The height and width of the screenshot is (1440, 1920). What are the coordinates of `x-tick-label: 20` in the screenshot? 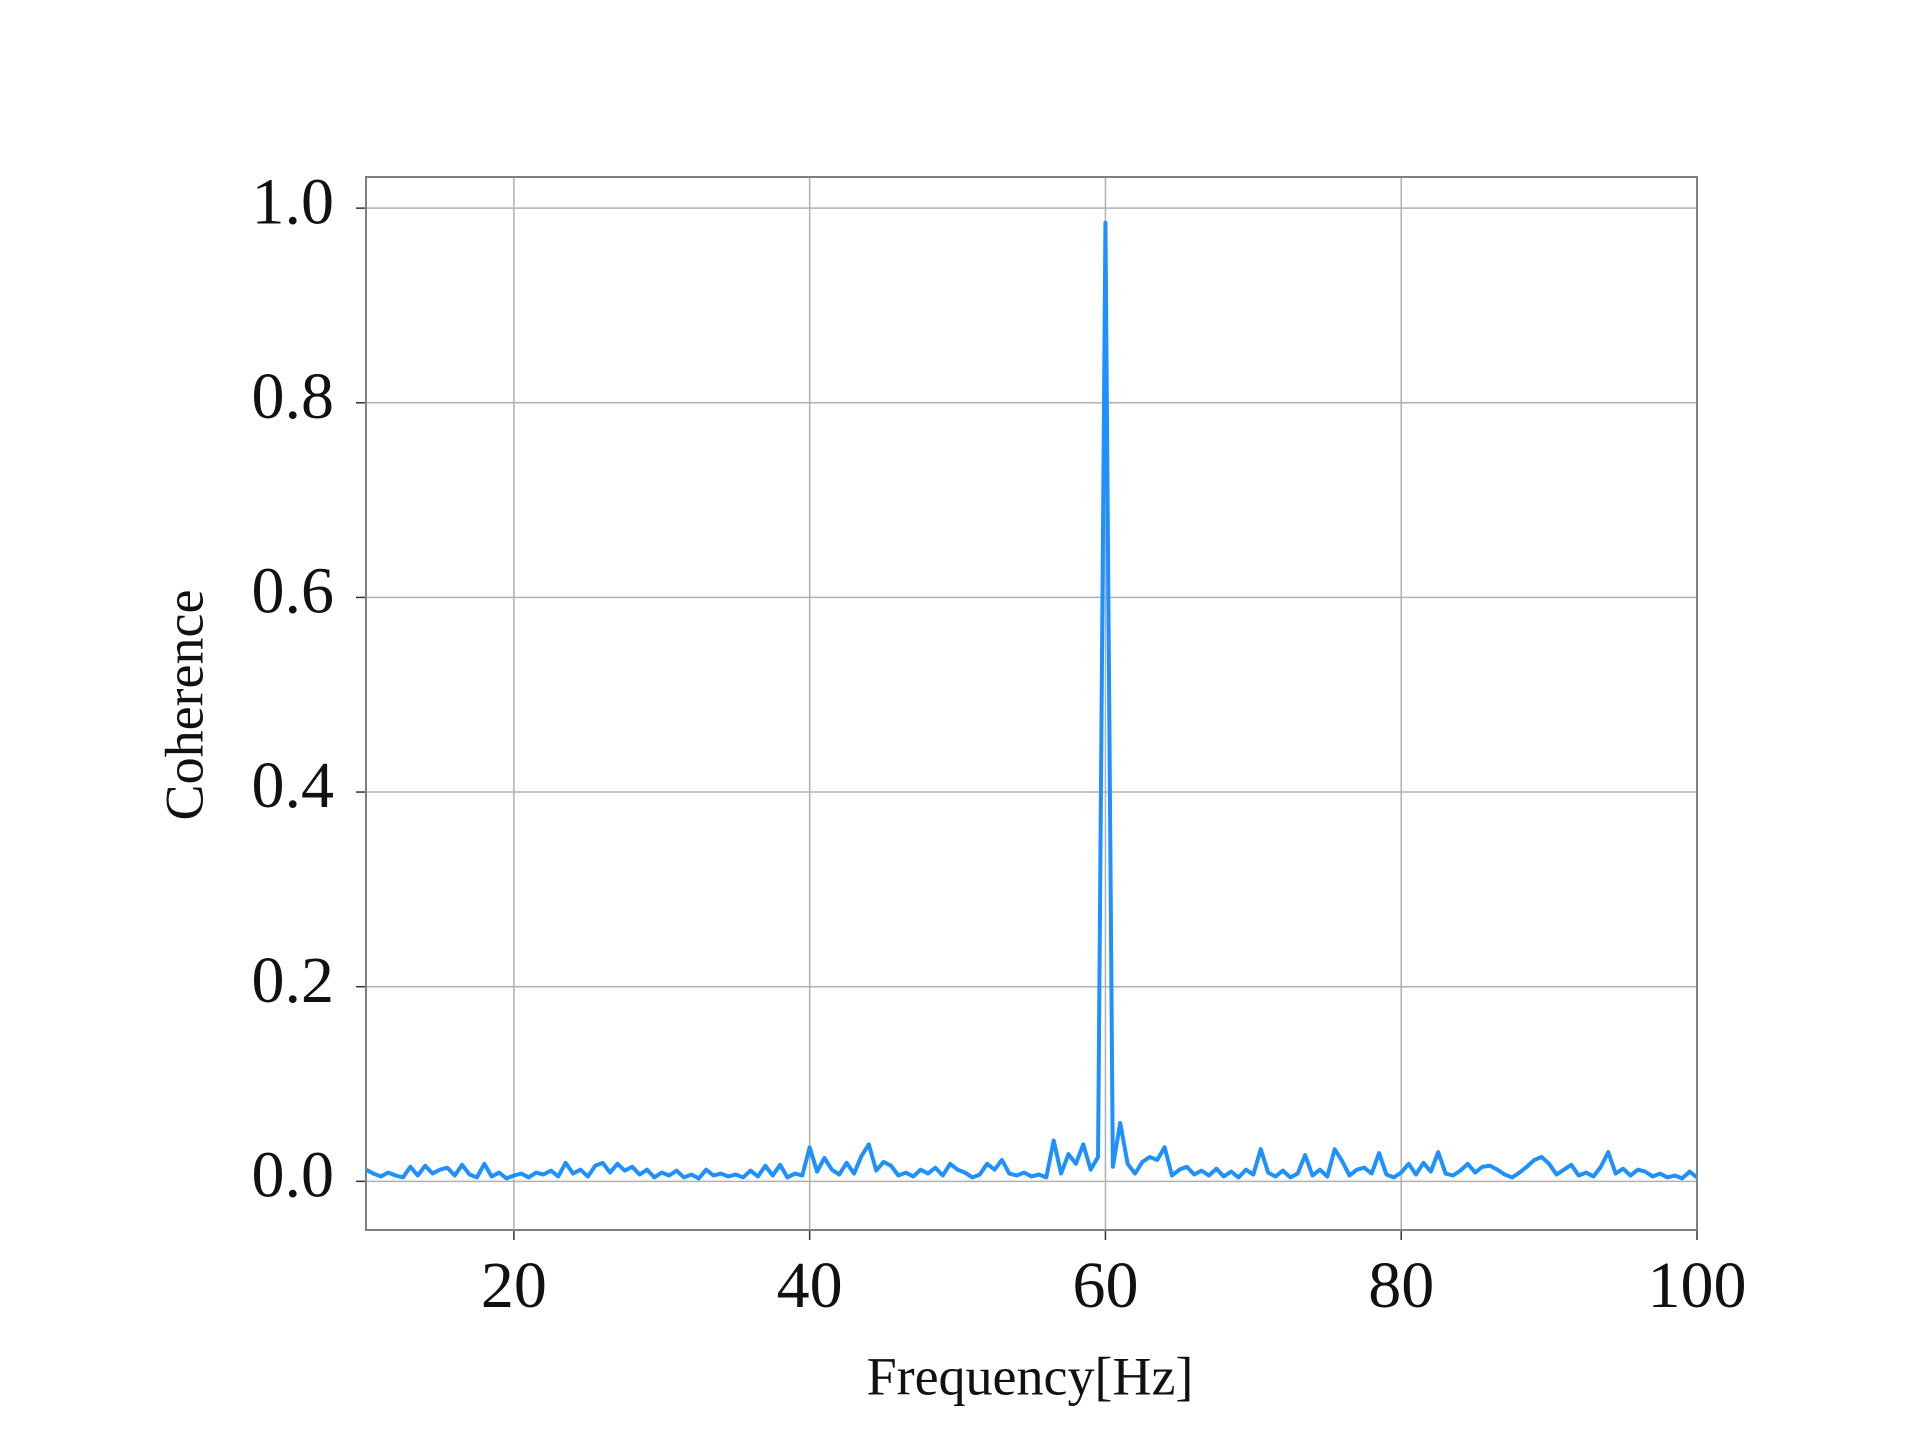 It's located at (514, 1285).